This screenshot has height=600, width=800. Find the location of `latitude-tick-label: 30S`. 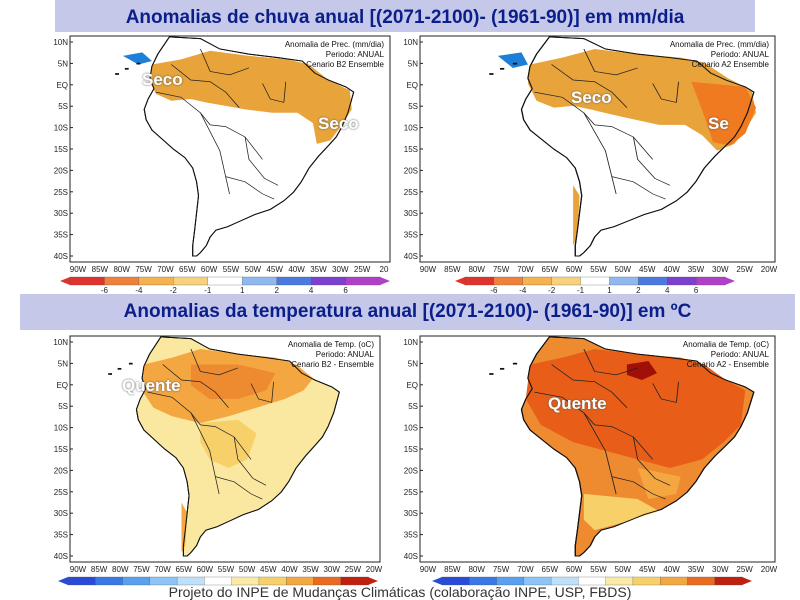

latitude-tick-label: 30S is located at coordinates (61, 513).